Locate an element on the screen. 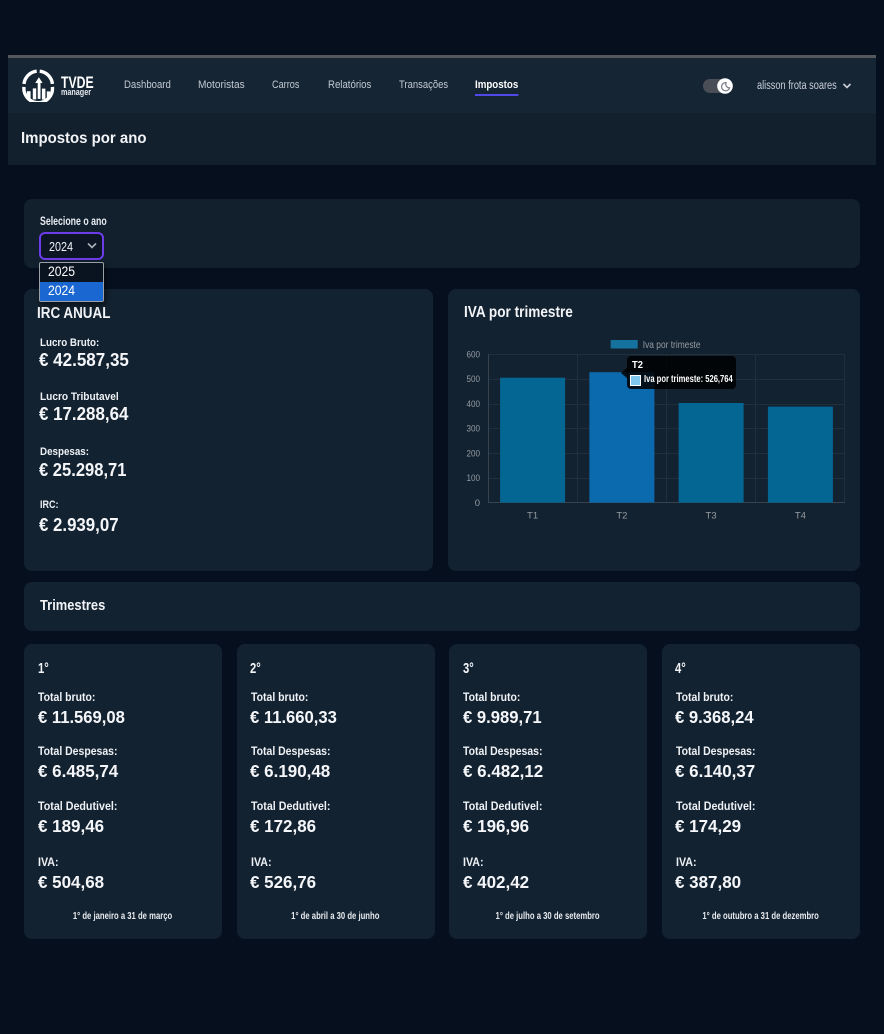 The height and width of the screenshot is (1034, 884). svg-text: 100 is located at coordinates (474, 478).